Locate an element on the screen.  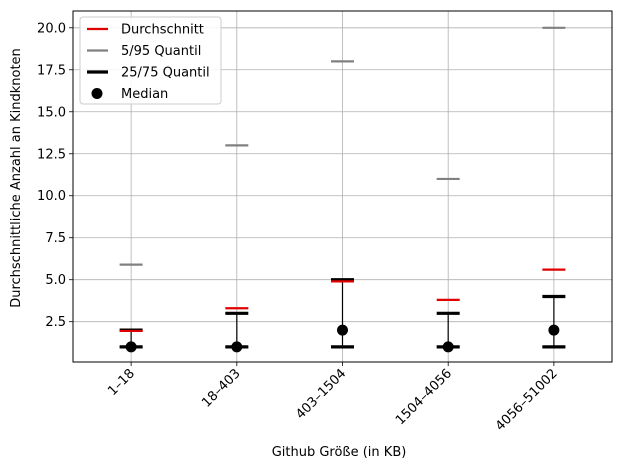
y-tick-label: 7.5 is located at coordinates (55, 238).